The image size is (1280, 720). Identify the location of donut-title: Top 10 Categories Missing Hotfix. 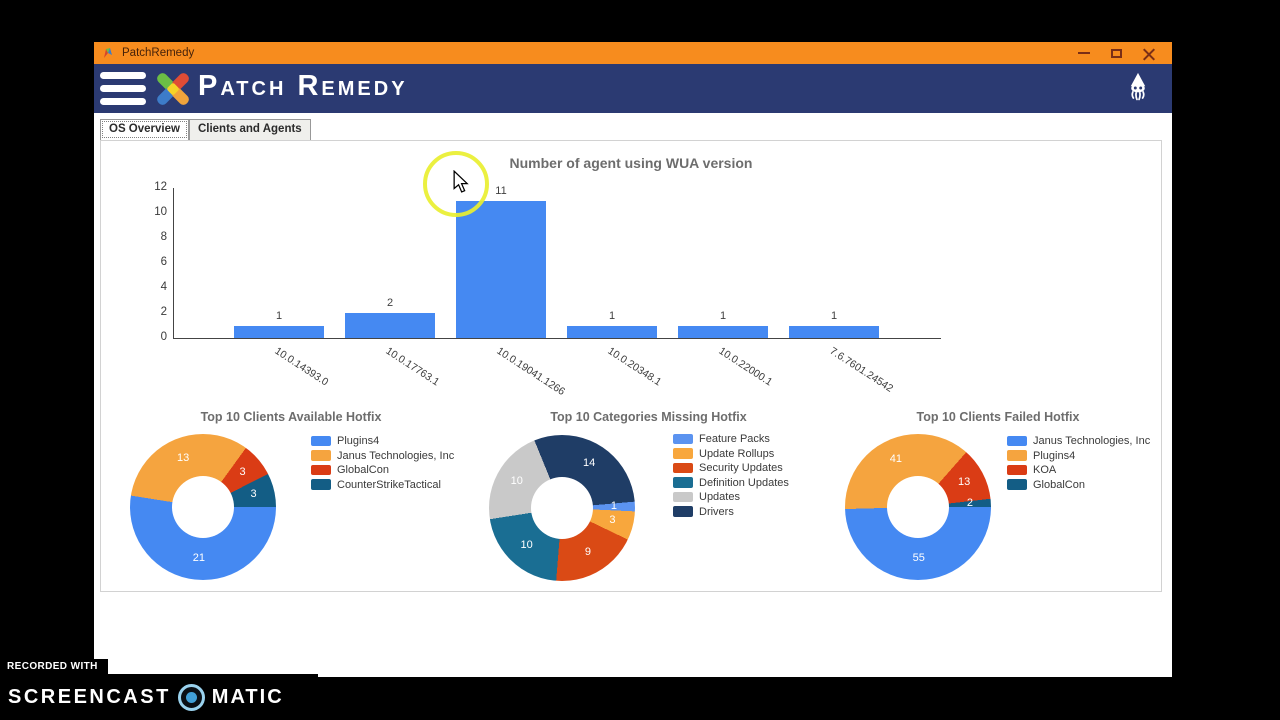
(648, 417).